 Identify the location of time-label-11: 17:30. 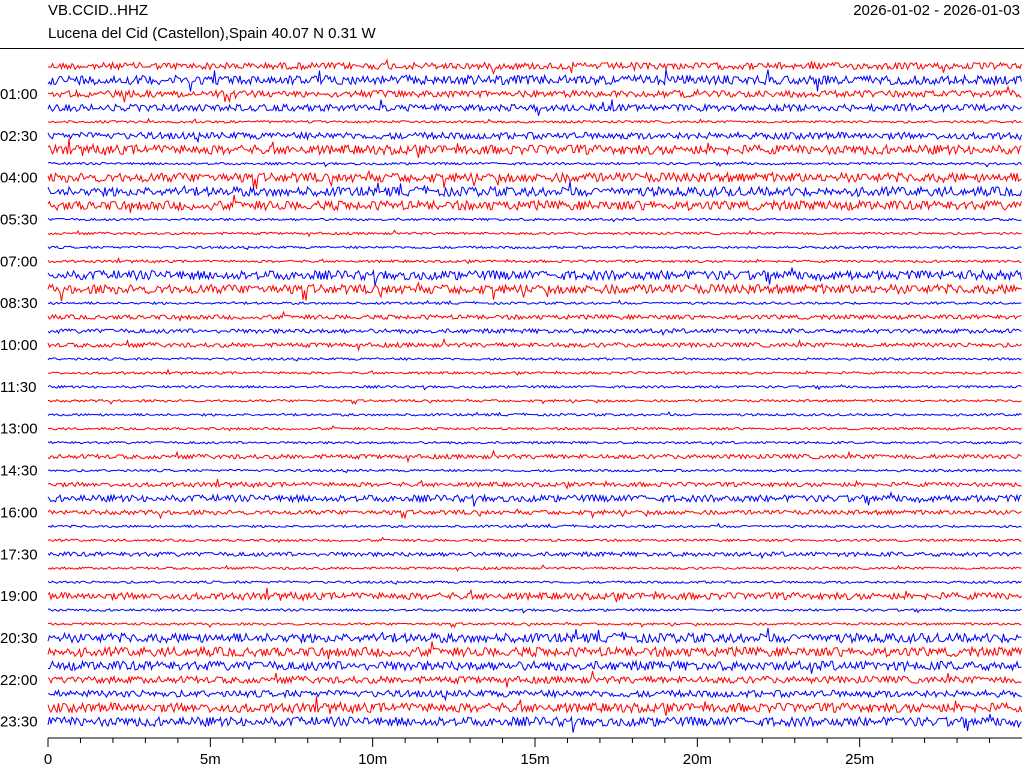
(19, 554).